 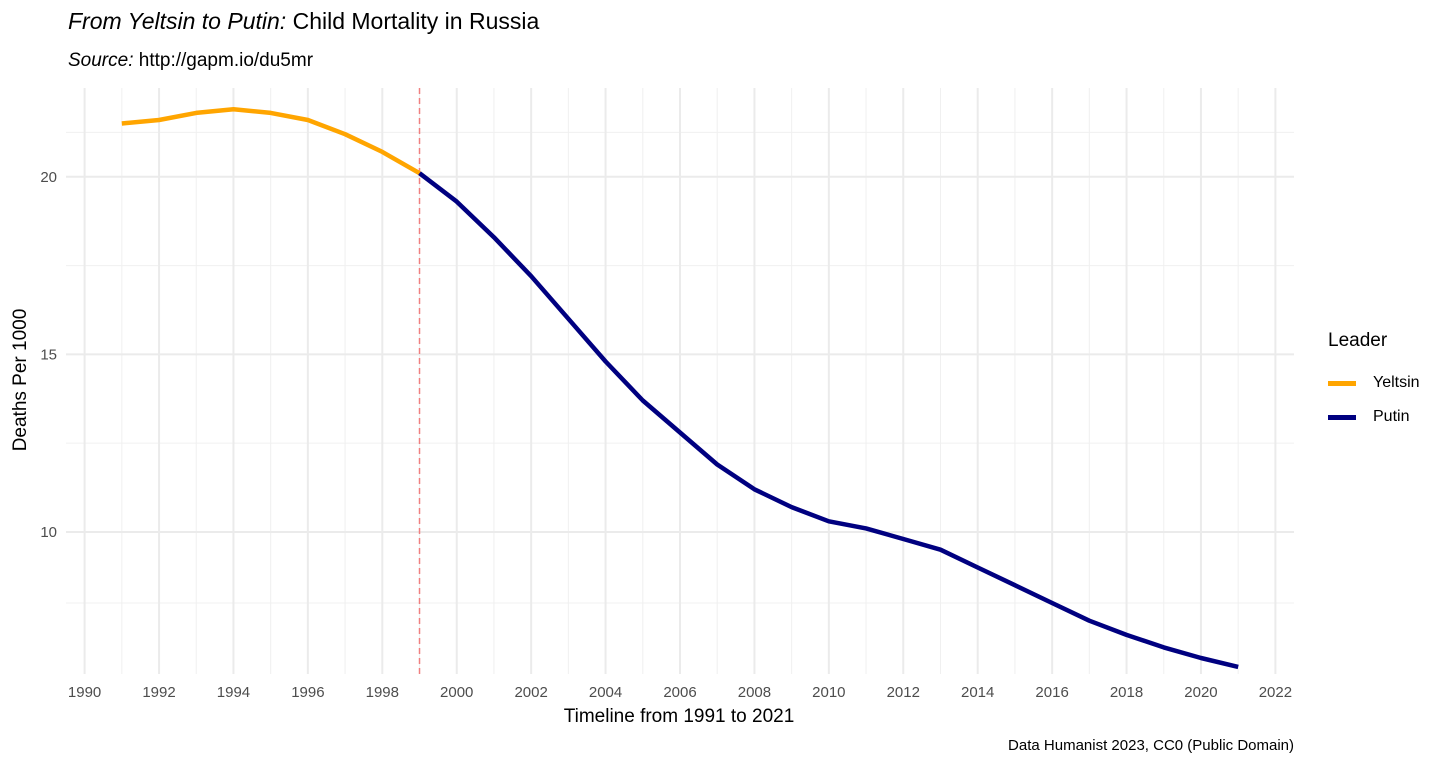 I want to click on subtitle-emphasis: Source:, so click(x=101, y=60).